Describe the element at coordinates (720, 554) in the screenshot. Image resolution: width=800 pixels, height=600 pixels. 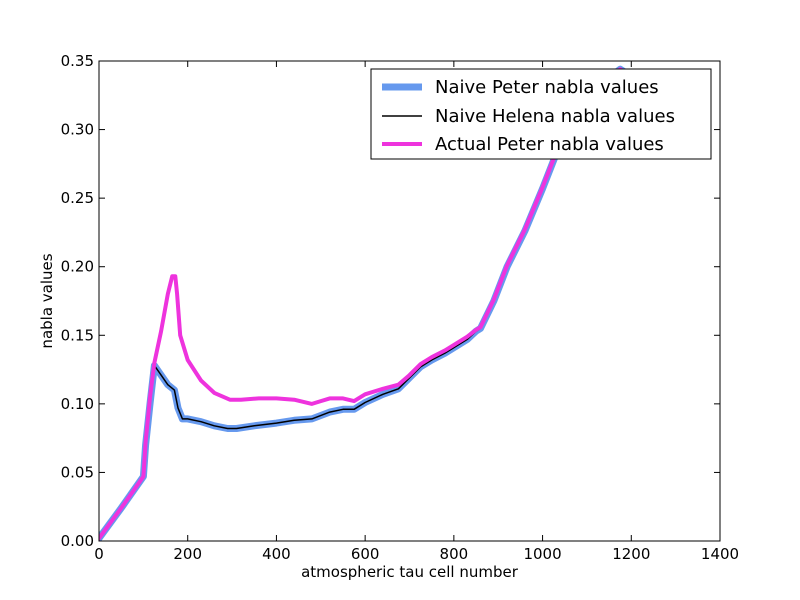
I see `x-tick-label: 1400` at that location.